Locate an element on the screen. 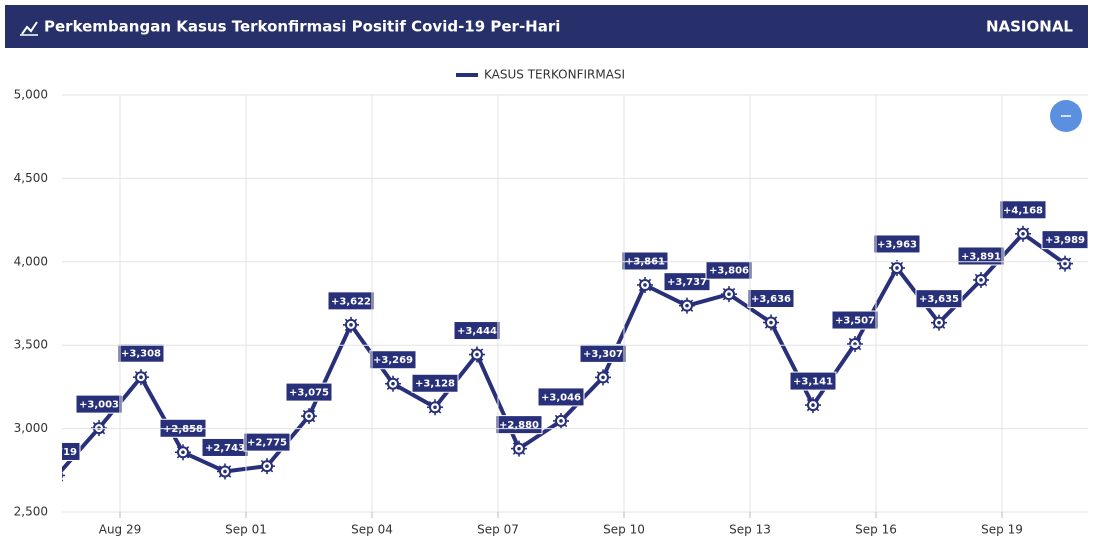 The image size is (1095, 552). data-label: +2,743 is located at coordinates (225, 448).